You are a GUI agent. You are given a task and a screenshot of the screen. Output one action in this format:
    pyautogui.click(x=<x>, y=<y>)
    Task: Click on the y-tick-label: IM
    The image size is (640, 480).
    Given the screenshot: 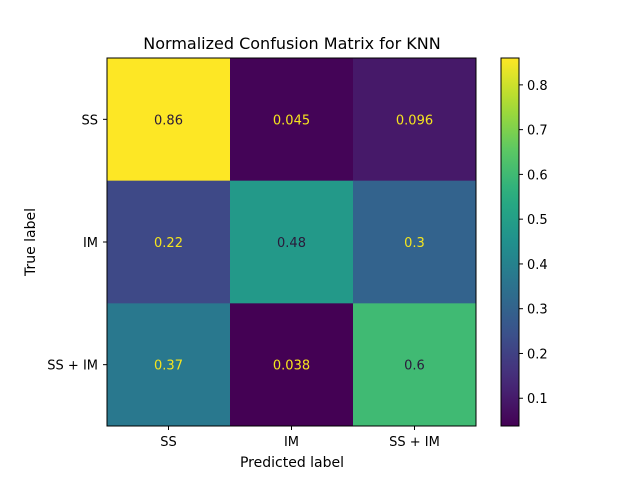 What is the action you would take?
    pyautogui.click(x=90, y=243)
    